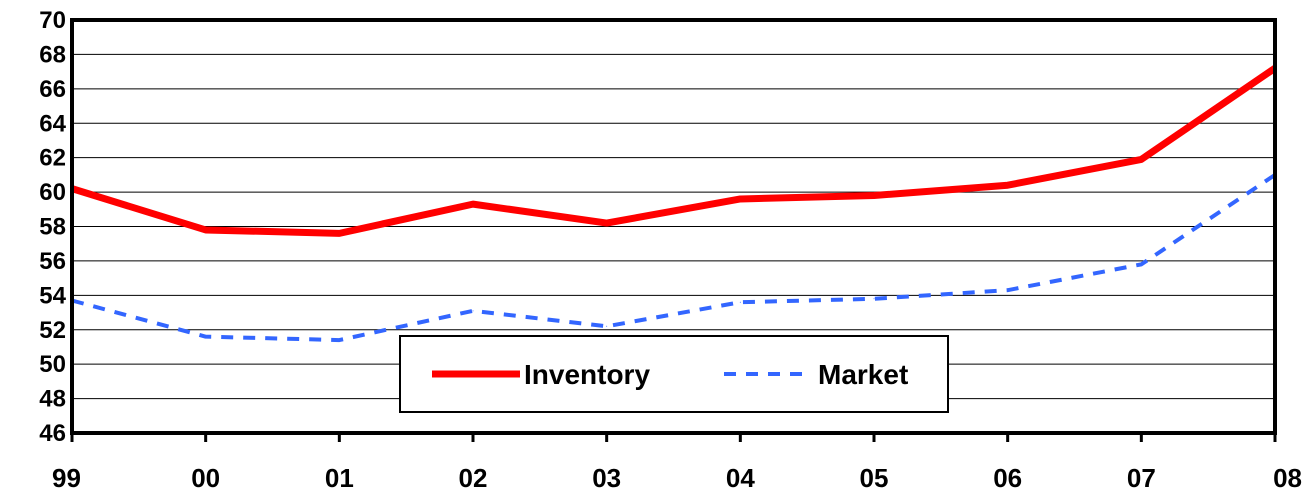  Describe the element at coordinates (1141, 478) in the screenshot. I see `x-tick-label: 07` at that location.